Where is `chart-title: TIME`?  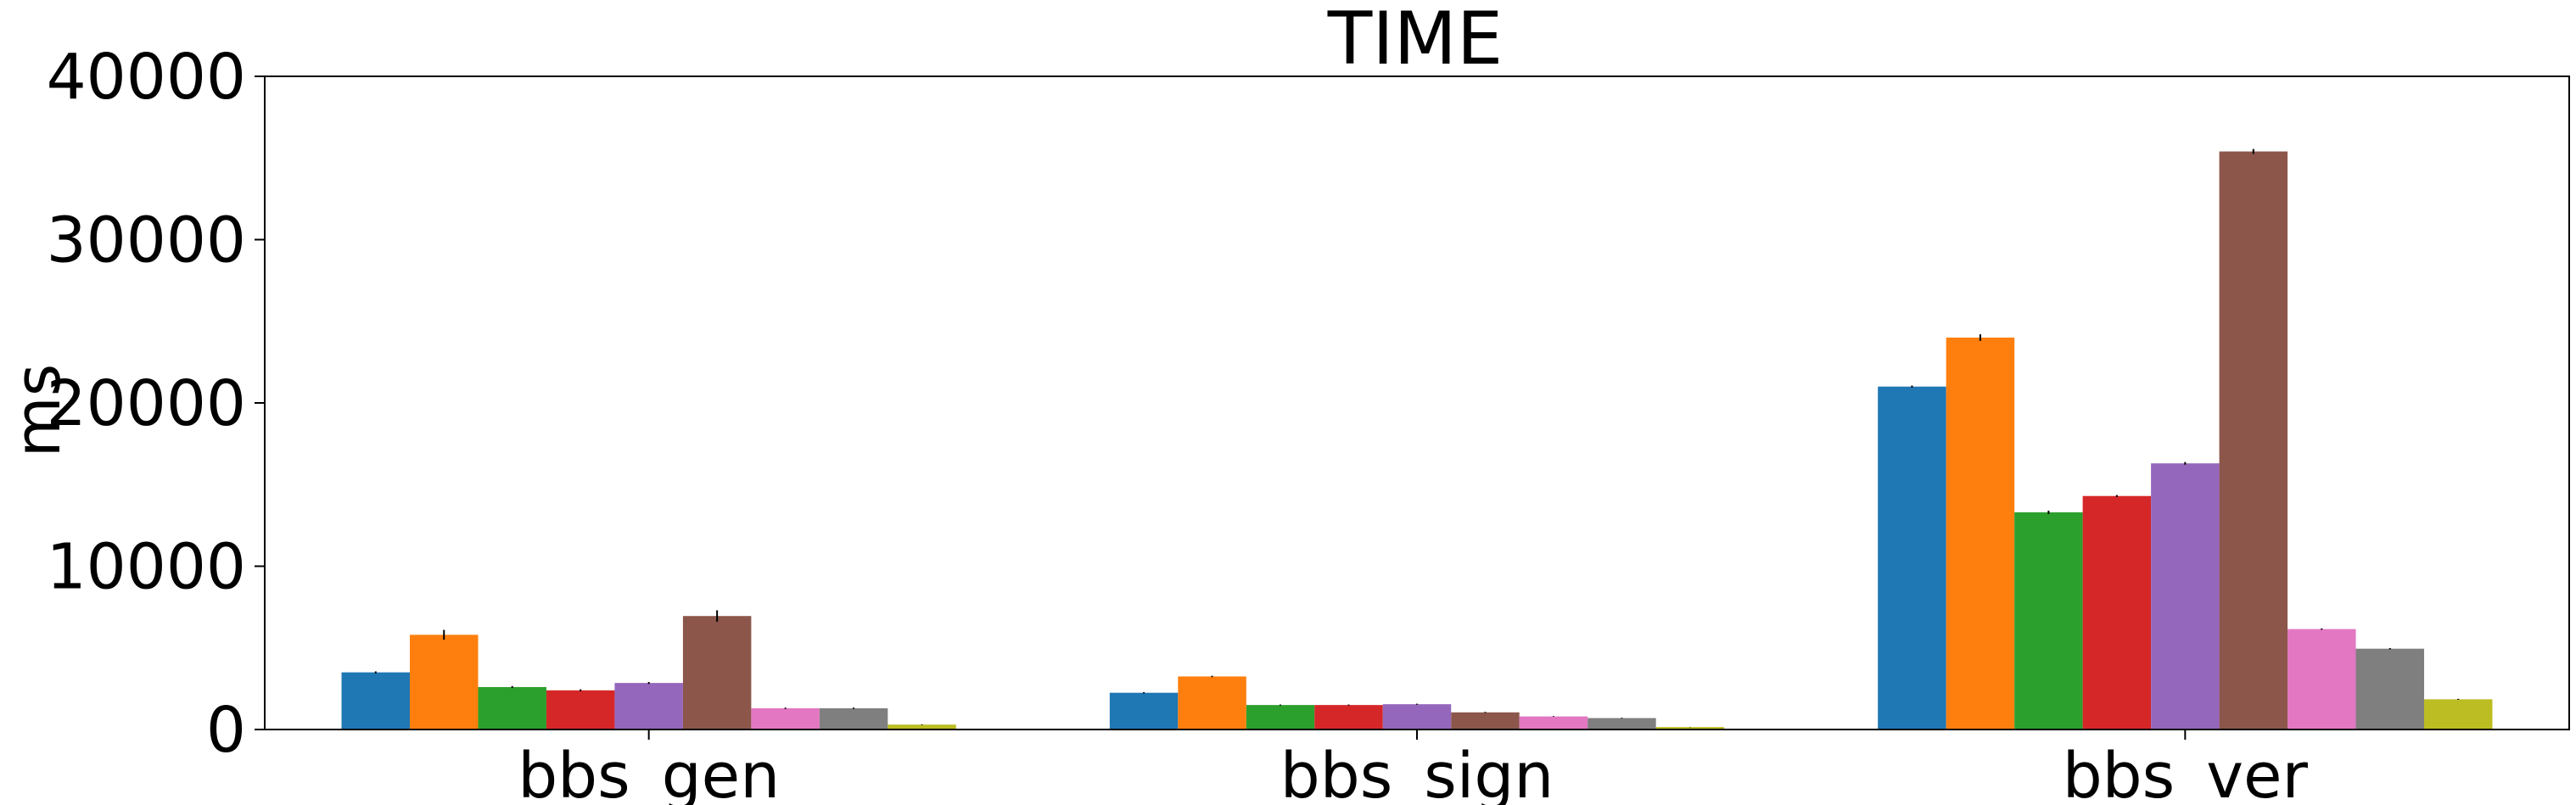
chart-title: TIME is located at coordinates (1415, 40).